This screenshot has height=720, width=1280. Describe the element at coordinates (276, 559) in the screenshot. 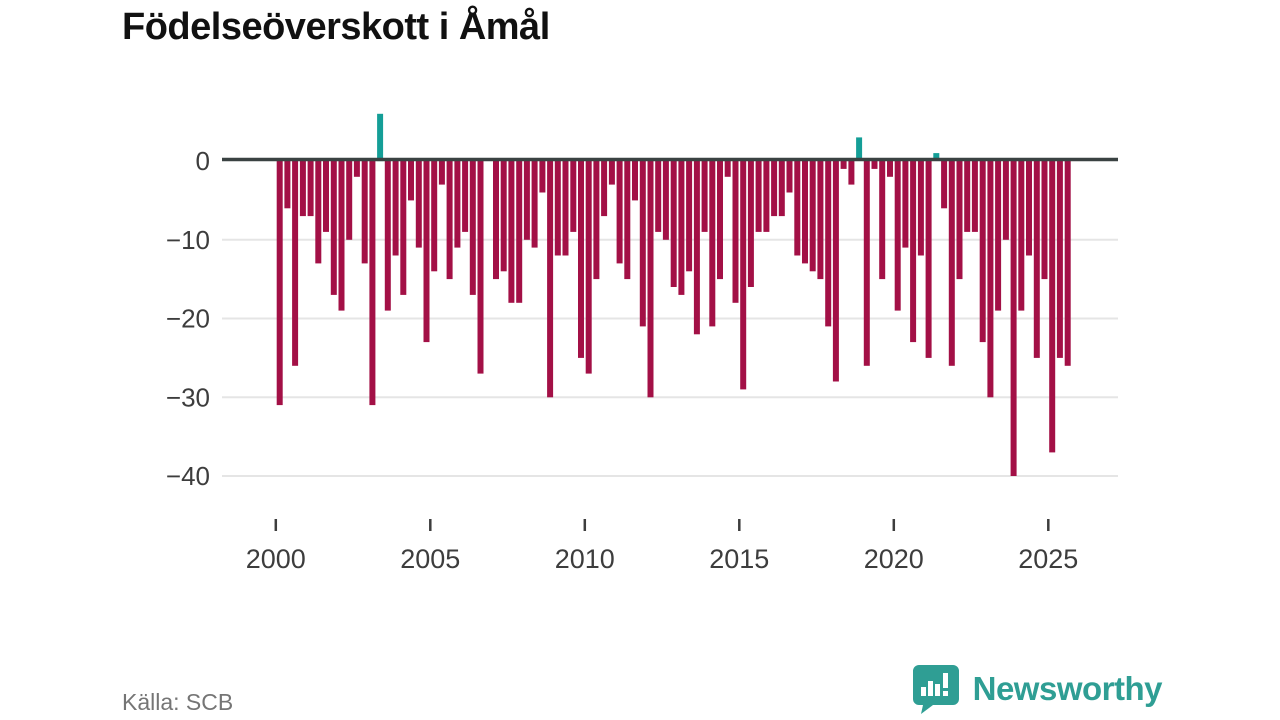

I see `x-axis-label: 2000` at that location.